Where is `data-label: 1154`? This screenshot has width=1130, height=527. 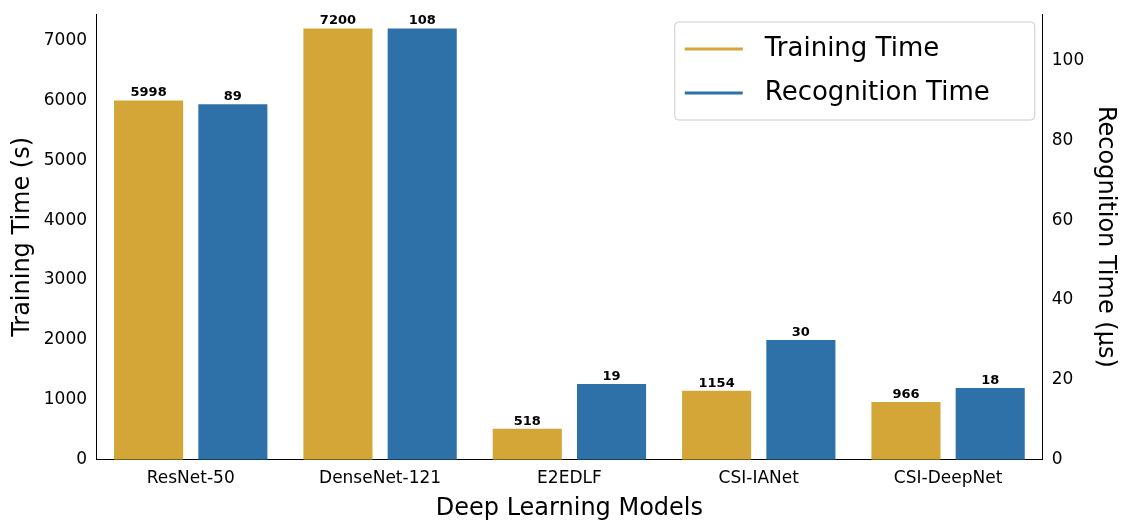 data-label: 1154 is located at coordinates (716, 382).